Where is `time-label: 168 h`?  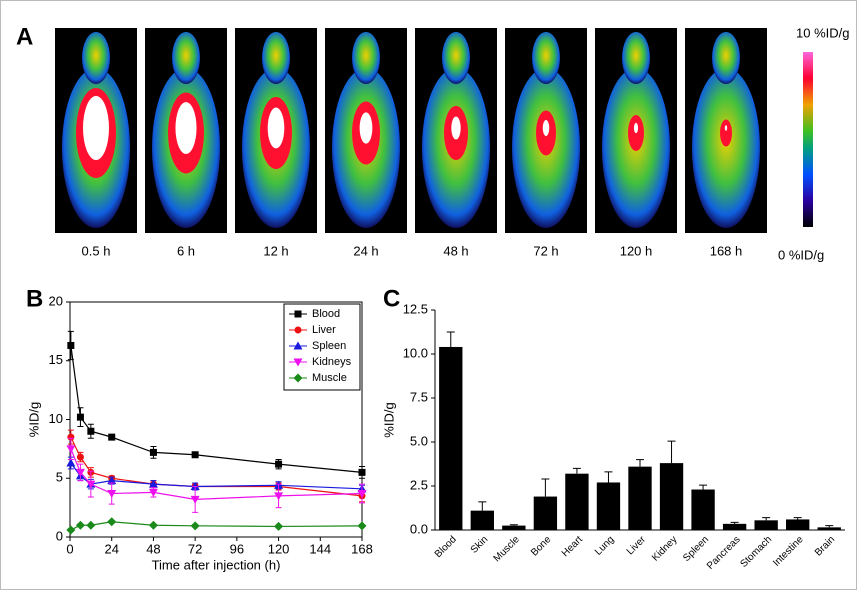
time-label: 168 h is located at coordinates (726, 250).